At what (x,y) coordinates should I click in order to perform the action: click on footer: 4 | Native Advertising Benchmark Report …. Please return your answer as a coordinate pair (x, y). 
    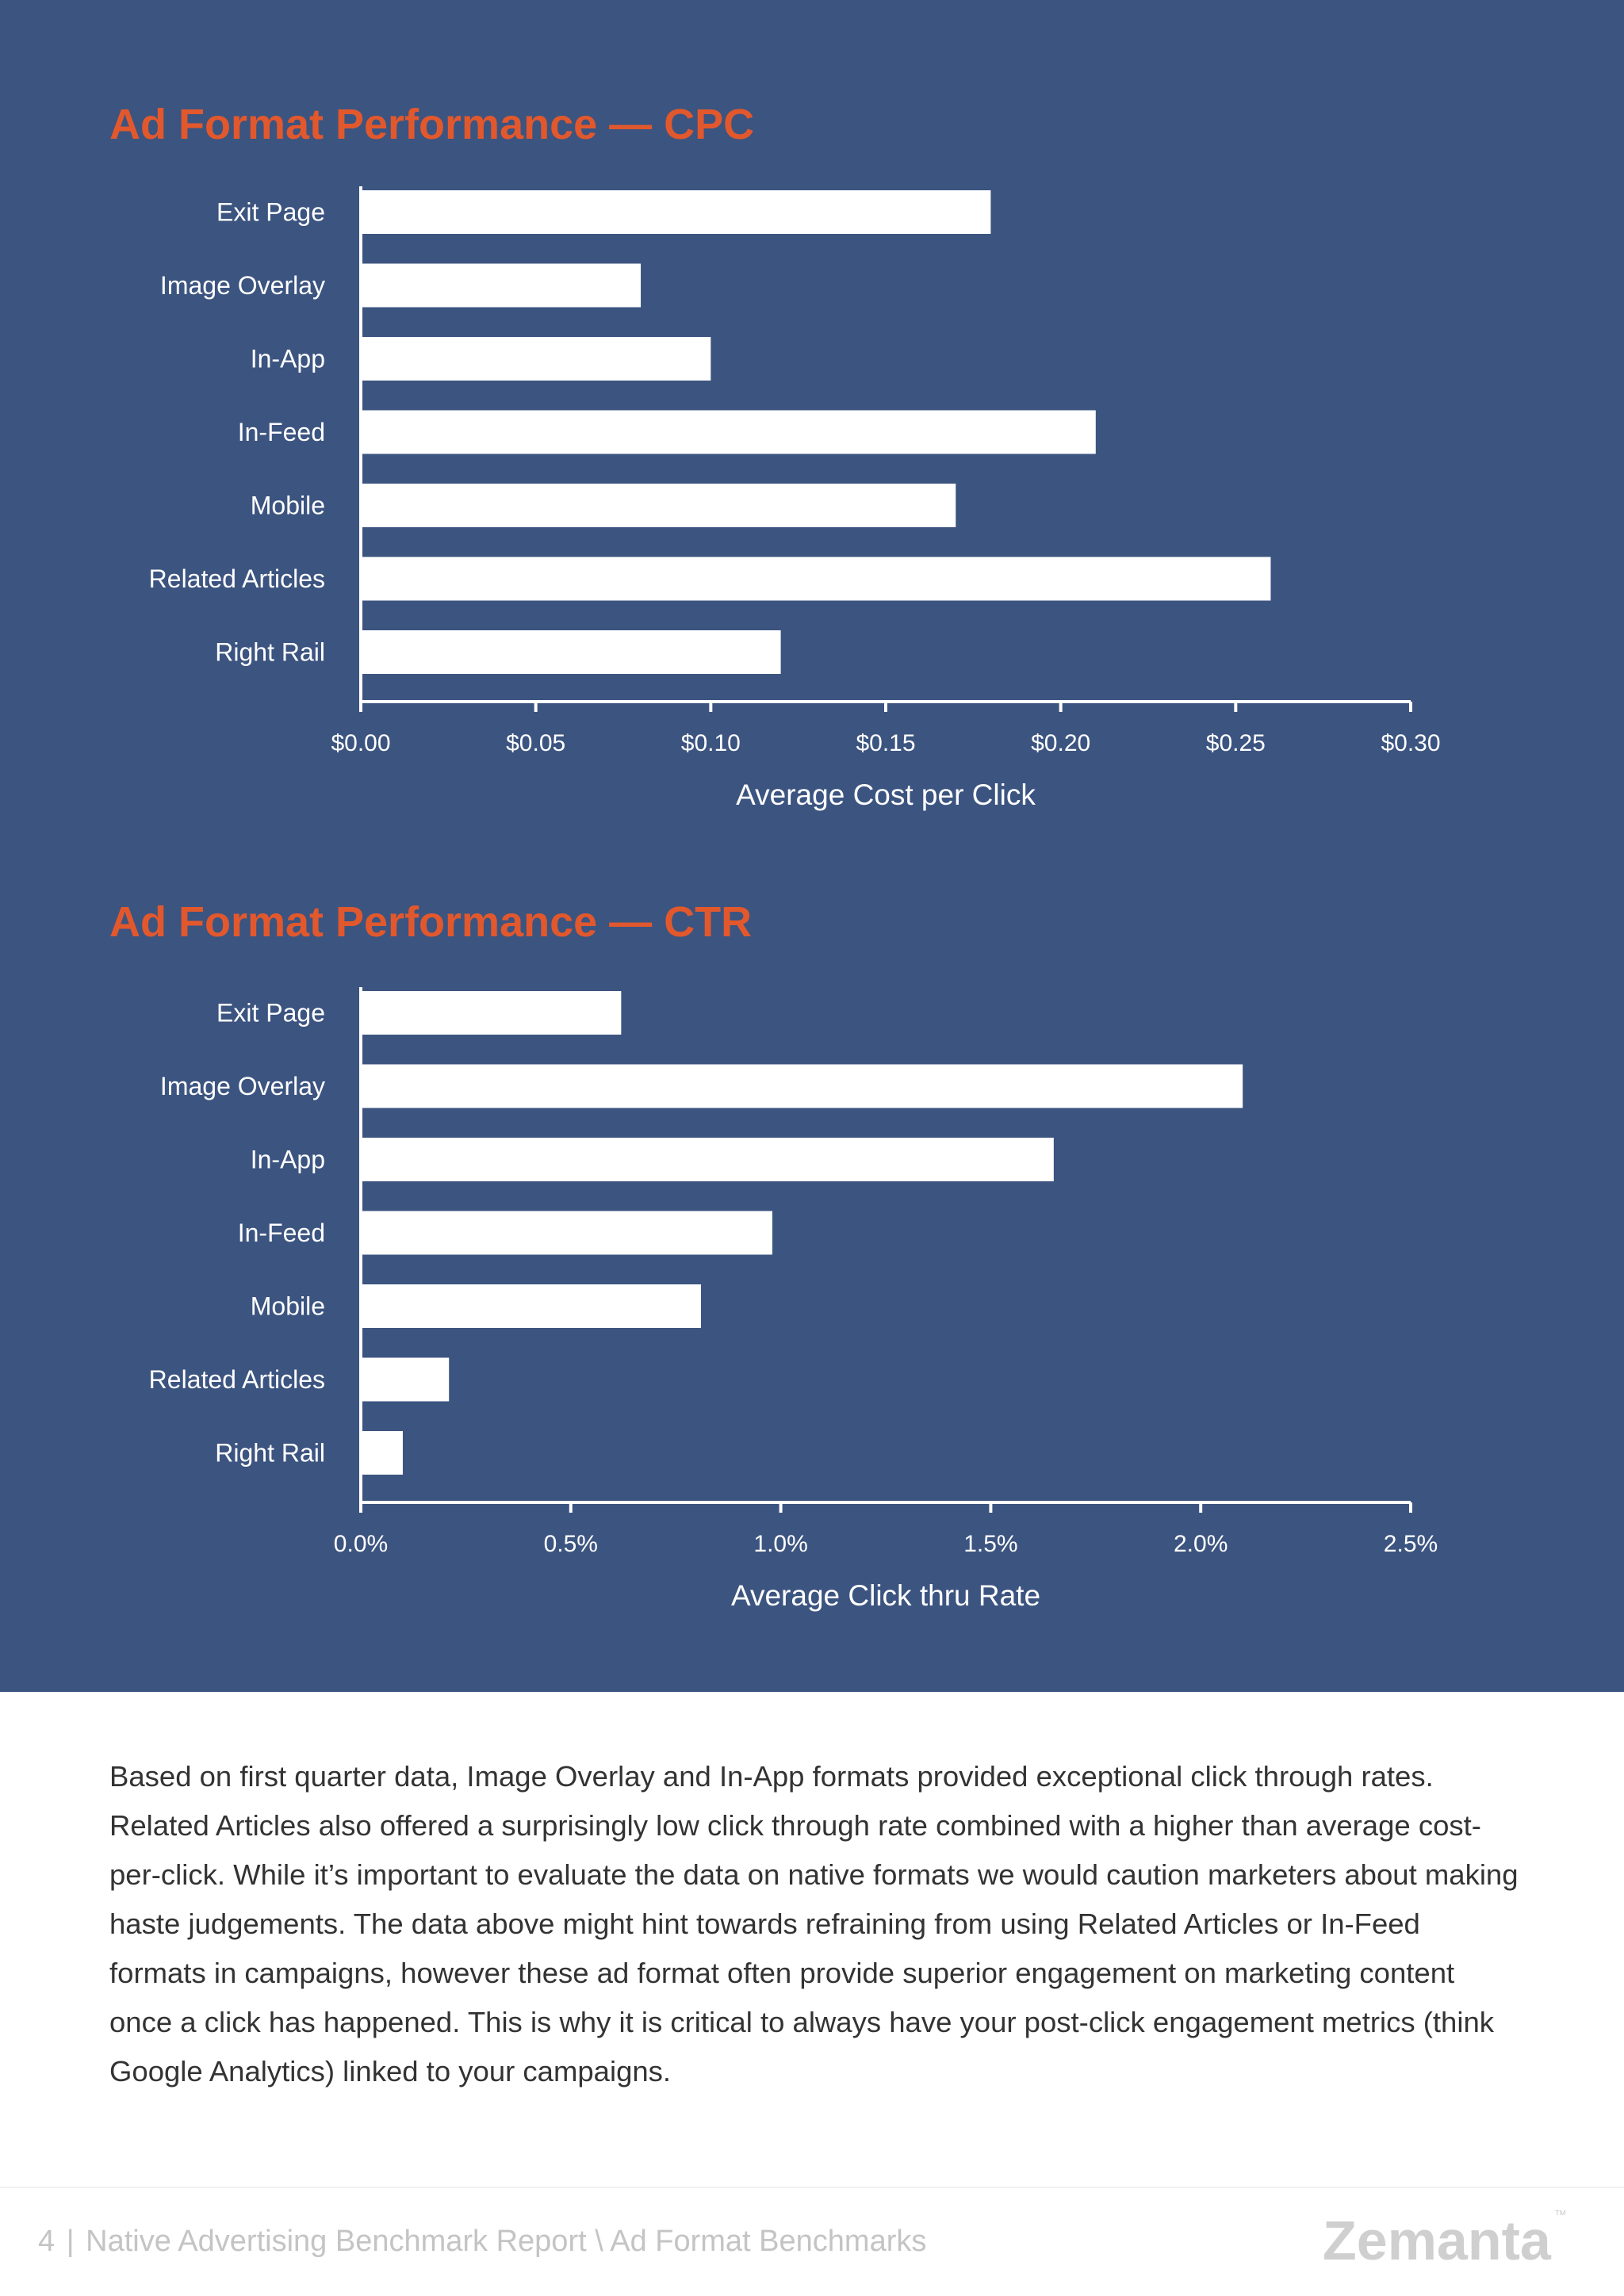
    Looking at the image, I should click on (482, 2242).